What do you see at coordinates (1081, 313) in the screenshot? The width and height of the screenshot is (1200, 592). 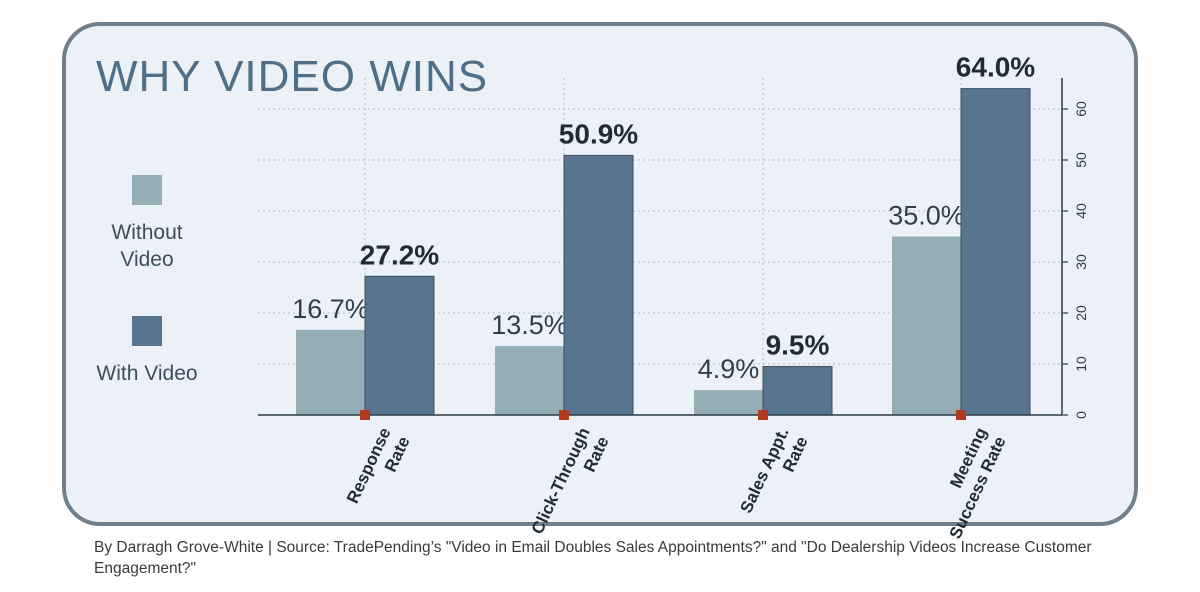 I see `y-tick-label-20: 20` at bounding box center [1081, 313].